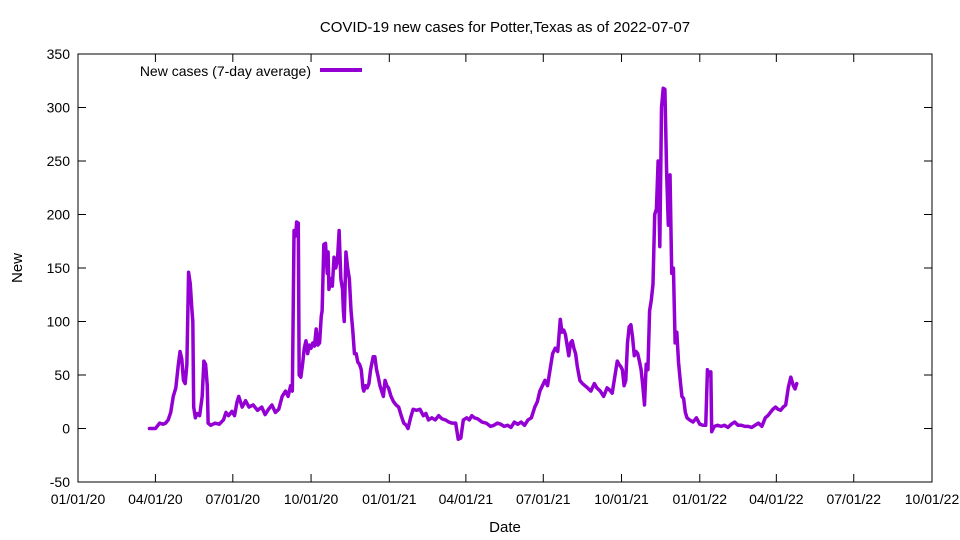 Image resolution: width=960 pixels, height=540 pixels. What do you see at coordinates (59, 322) in the screenshot?
I see `y-tick-label: 100` at bounding box center [59, 322].